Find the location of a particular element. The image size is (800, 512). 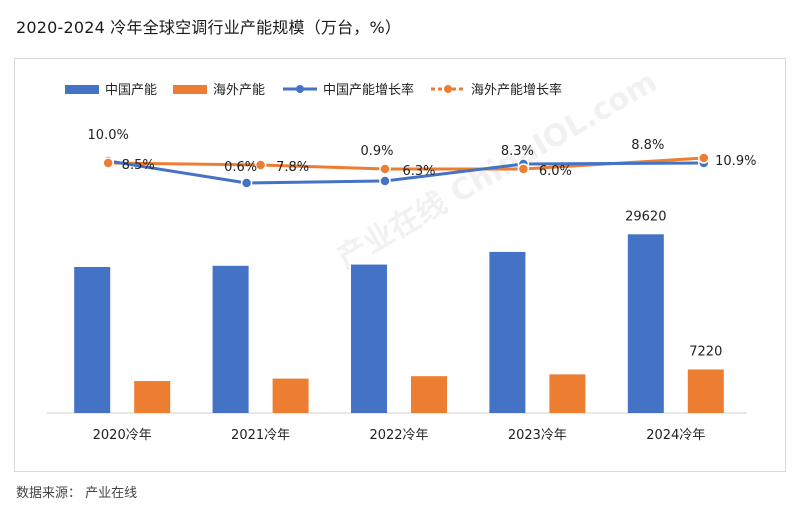

china-rate-label-3: 8.3% is located at coordinates (517, 151).